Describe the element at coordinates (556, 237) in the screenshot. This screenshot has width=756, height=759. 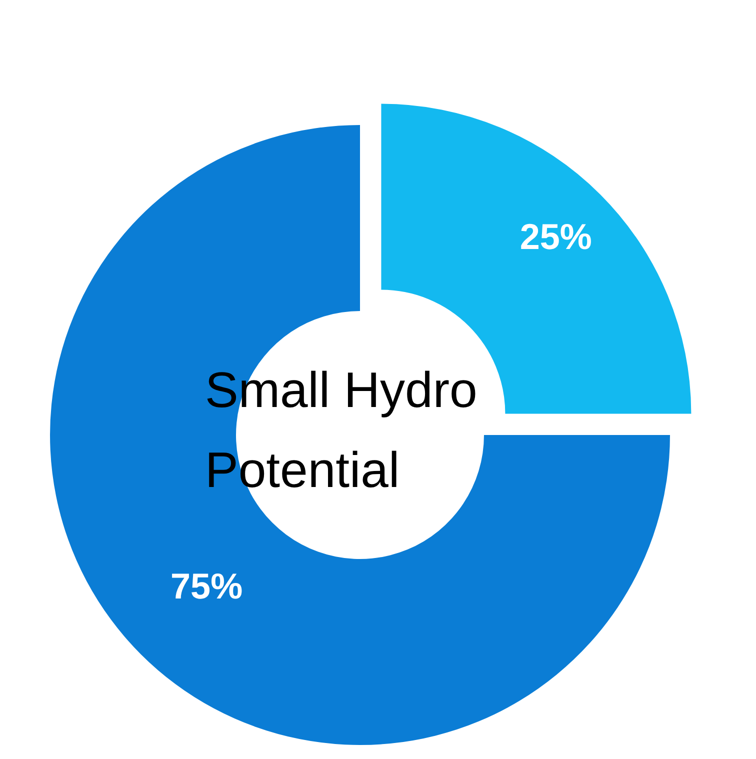
I see `data-label: 25%` at that location.